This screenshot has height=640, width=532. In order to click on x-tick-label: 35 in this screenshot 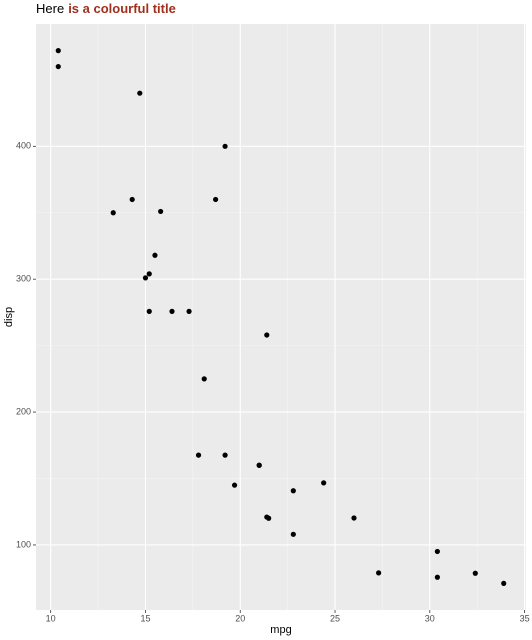, I will do `click(525, 618)`.